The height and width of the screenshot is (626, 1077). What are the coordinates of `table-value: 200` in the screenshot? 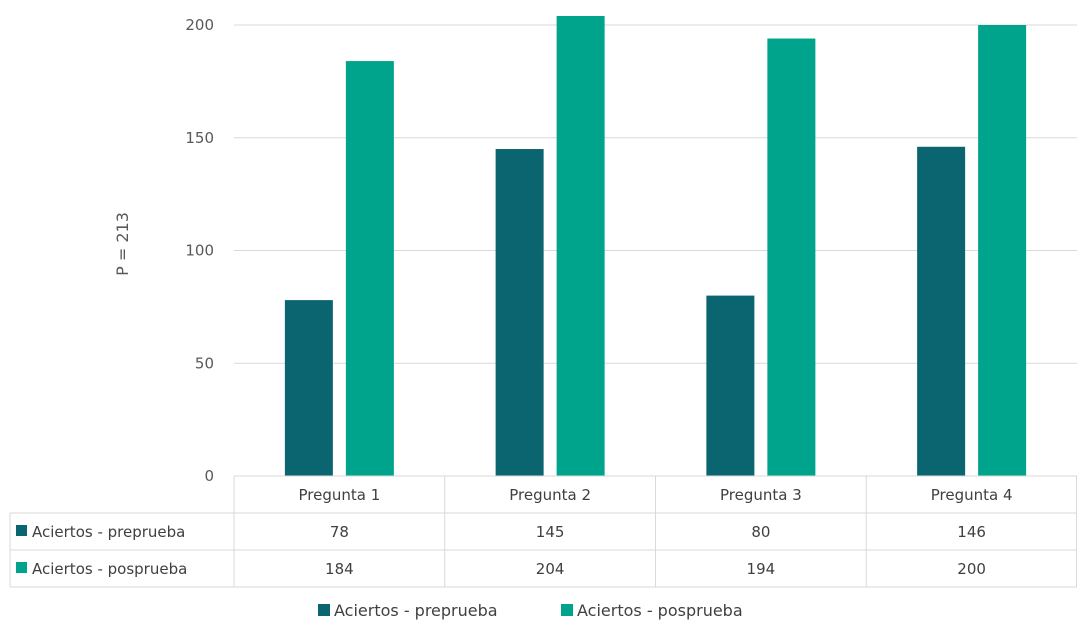 It's located at (971, 569).